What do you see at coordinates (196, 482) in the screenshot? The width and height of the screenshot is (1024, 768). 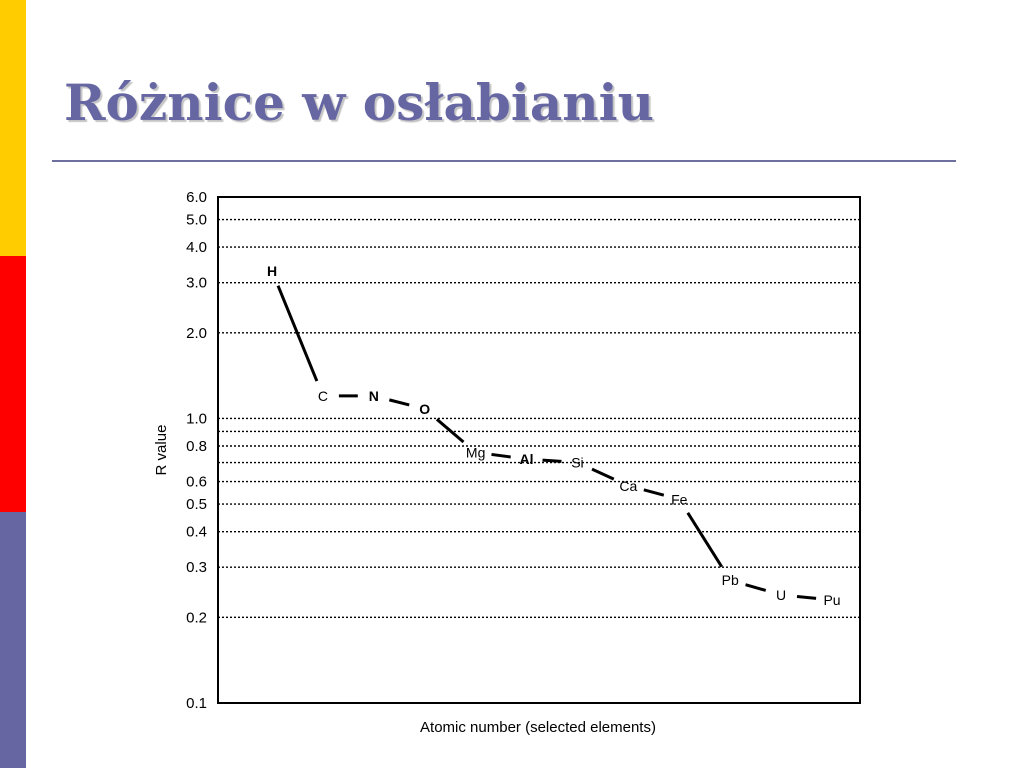 I see `y-tick-label: 0.6` at bounding box center [196, 482].